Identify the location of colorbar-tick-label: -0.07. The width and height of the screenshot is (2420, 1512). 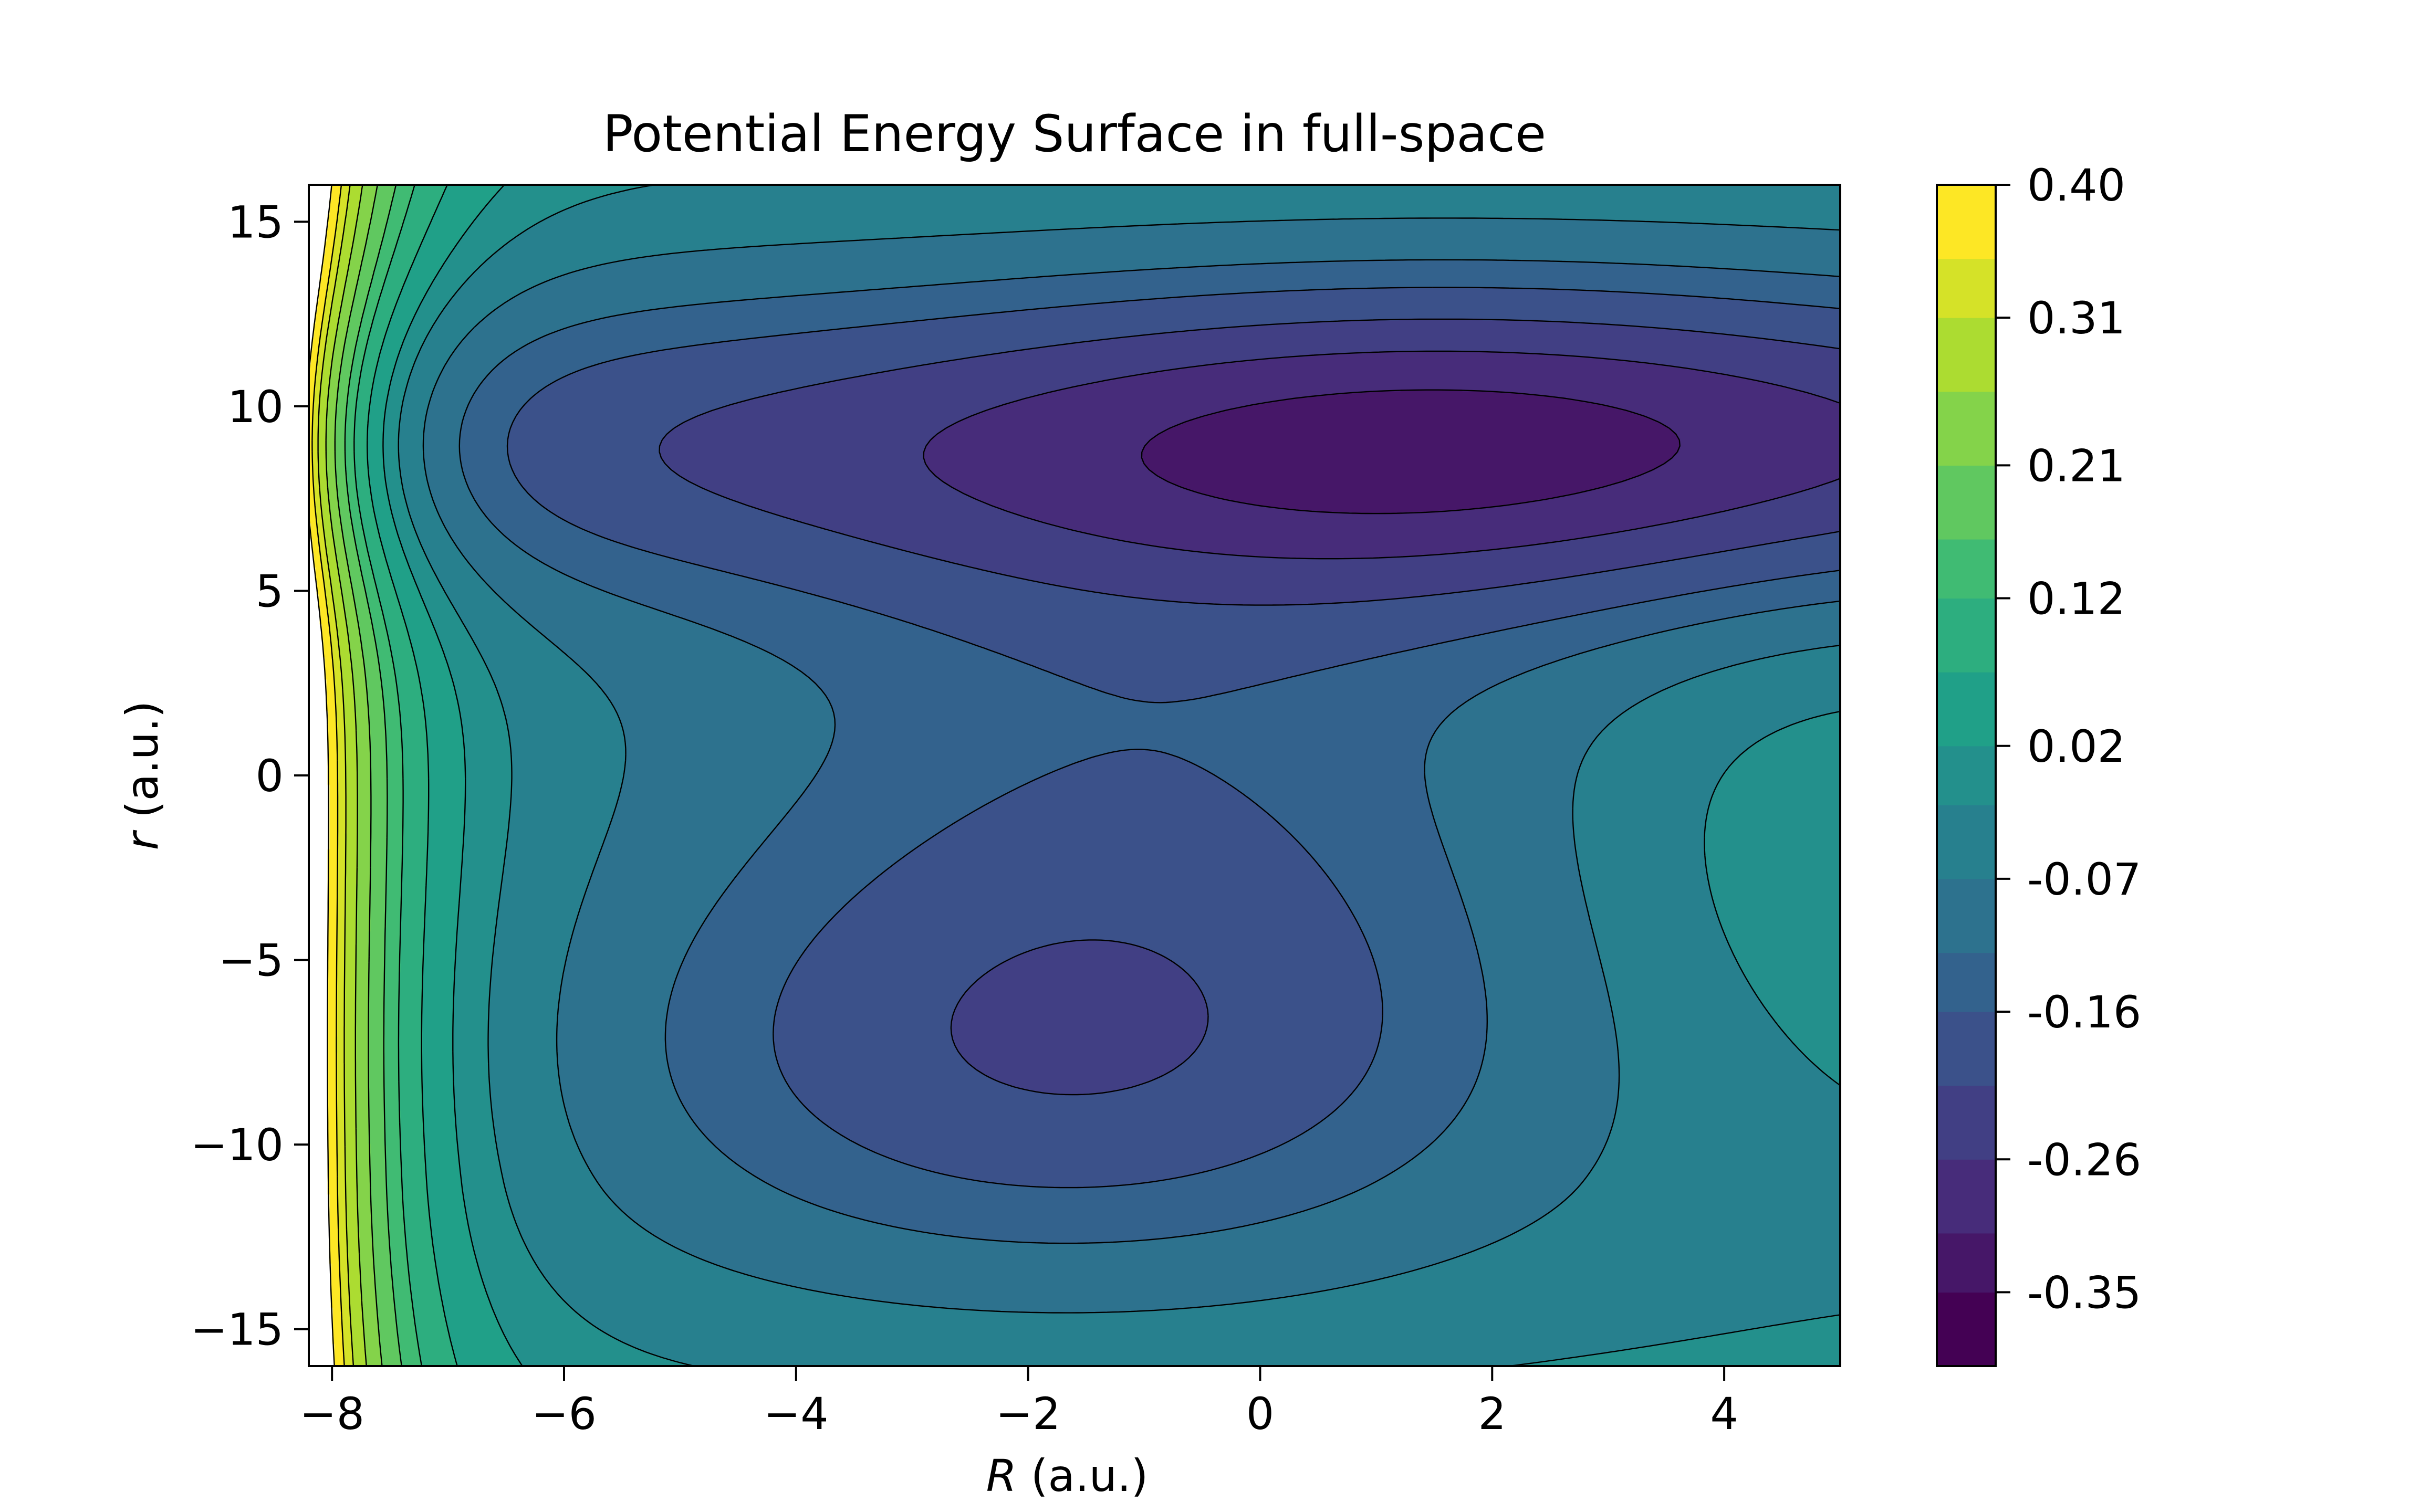
(2084, 879).